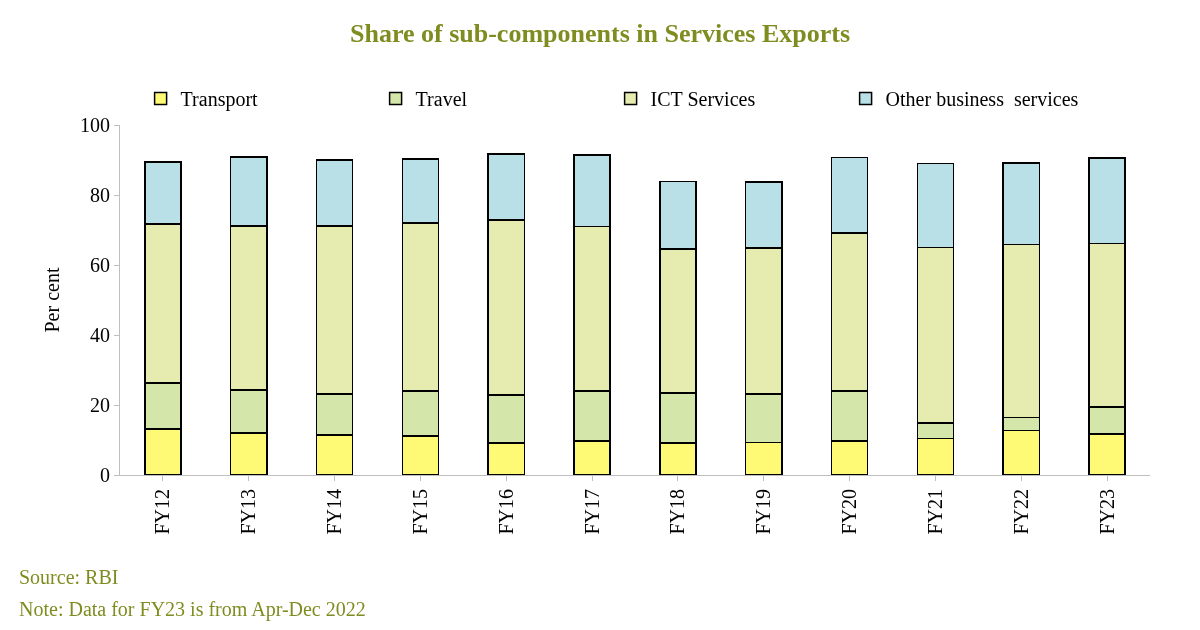 This screenshot has width=1200, height=630. I want to click on legend-label: ICT Services, so click(703, 99).